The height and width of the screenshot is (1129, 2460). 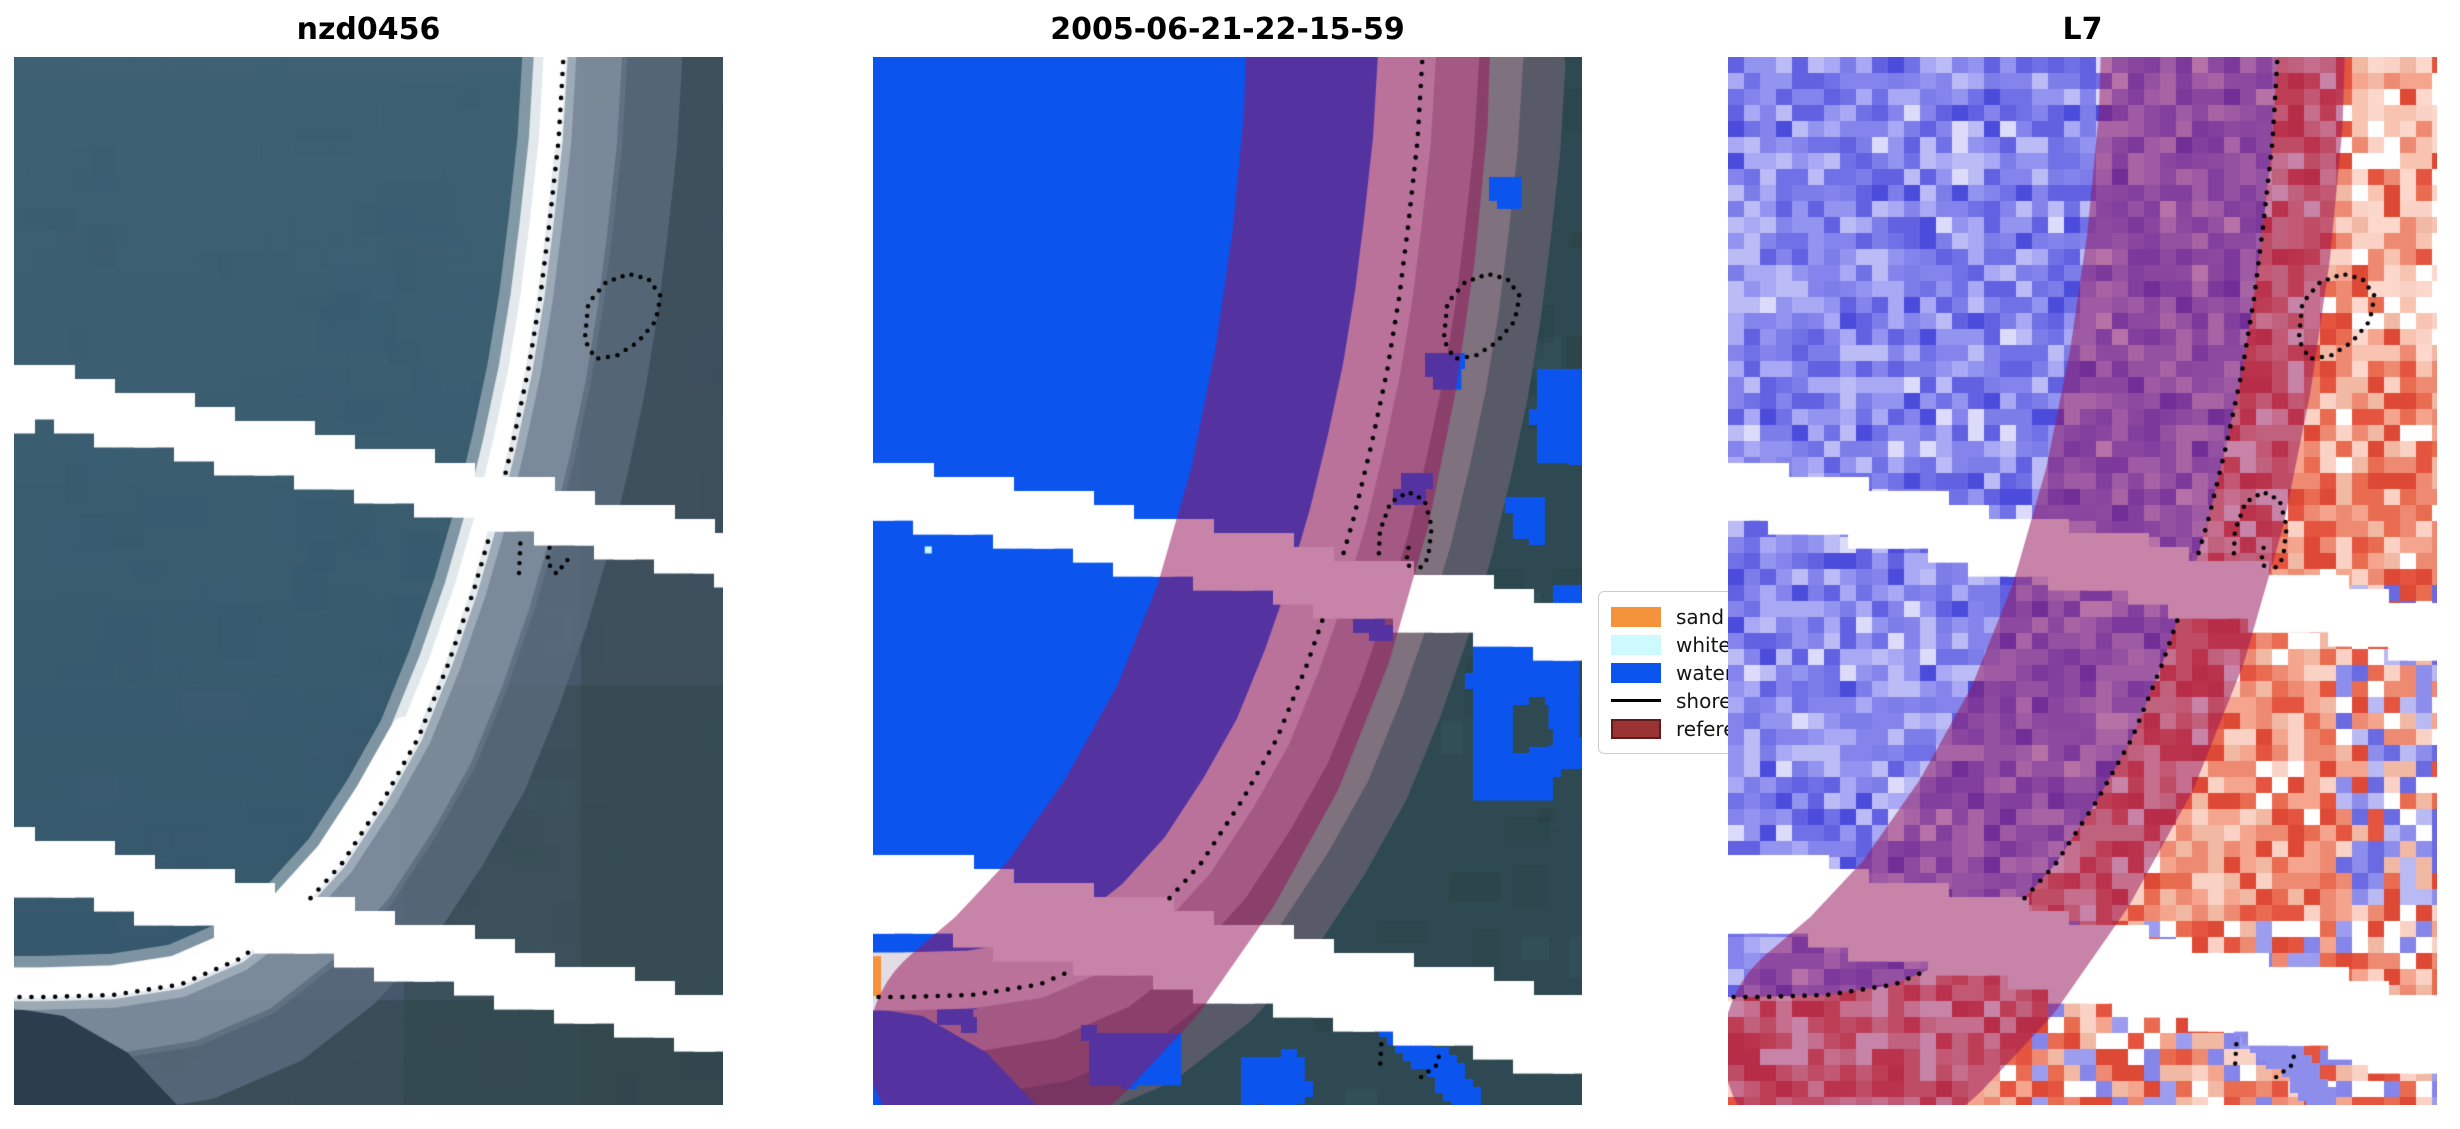 What do you see at coordinates (1636, 616) in the screenshot?
I see `sand-swatch` at bounding box center [1636, 616].